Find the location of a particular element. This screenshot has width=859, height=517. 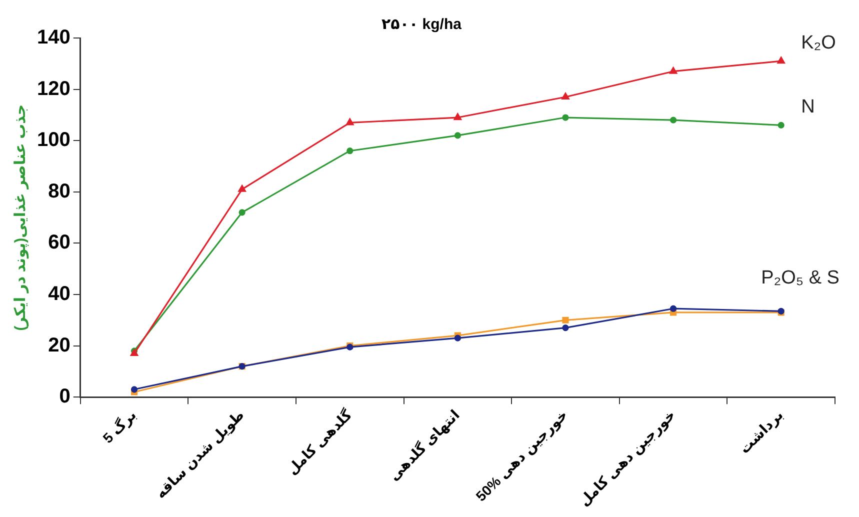

y-tick-label: 60 is located at coordinates (59, 243).